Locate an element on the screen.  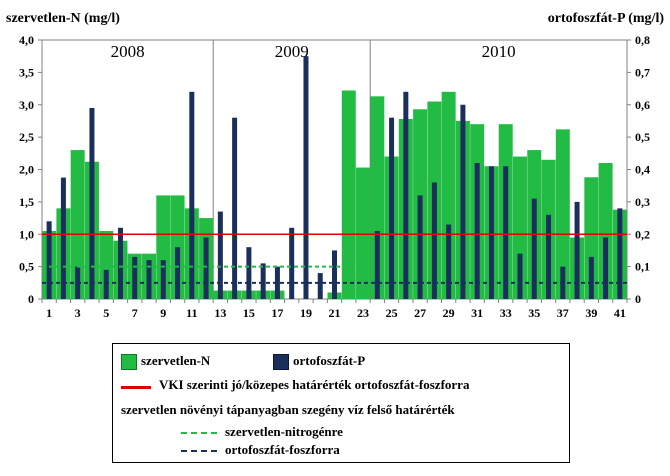
x-tick-label: 25 is located at coordinates (392, 313).